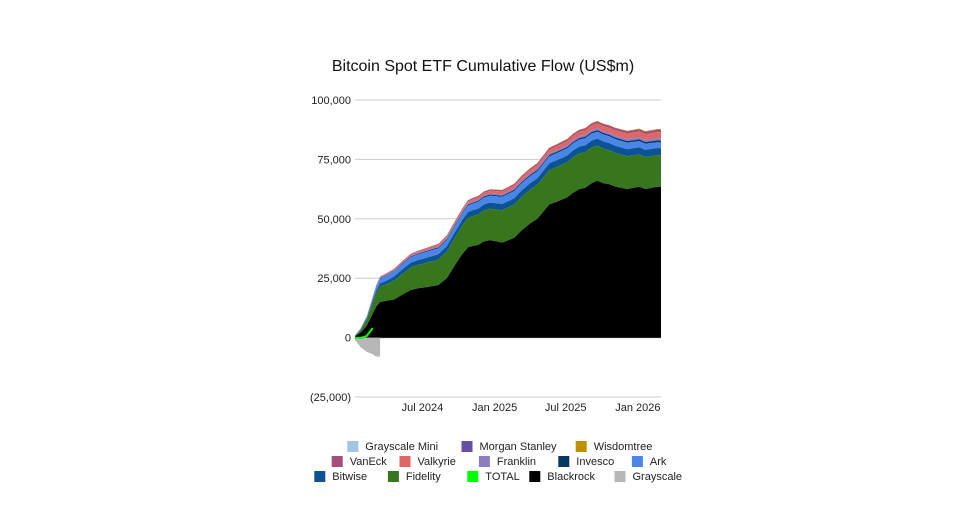 This screenshot has height=510, width=960. What do you see at coordinates (334, 220) in the screenshot?
I see `y-tick-label: 50,000` at bounding box center [334, 220].